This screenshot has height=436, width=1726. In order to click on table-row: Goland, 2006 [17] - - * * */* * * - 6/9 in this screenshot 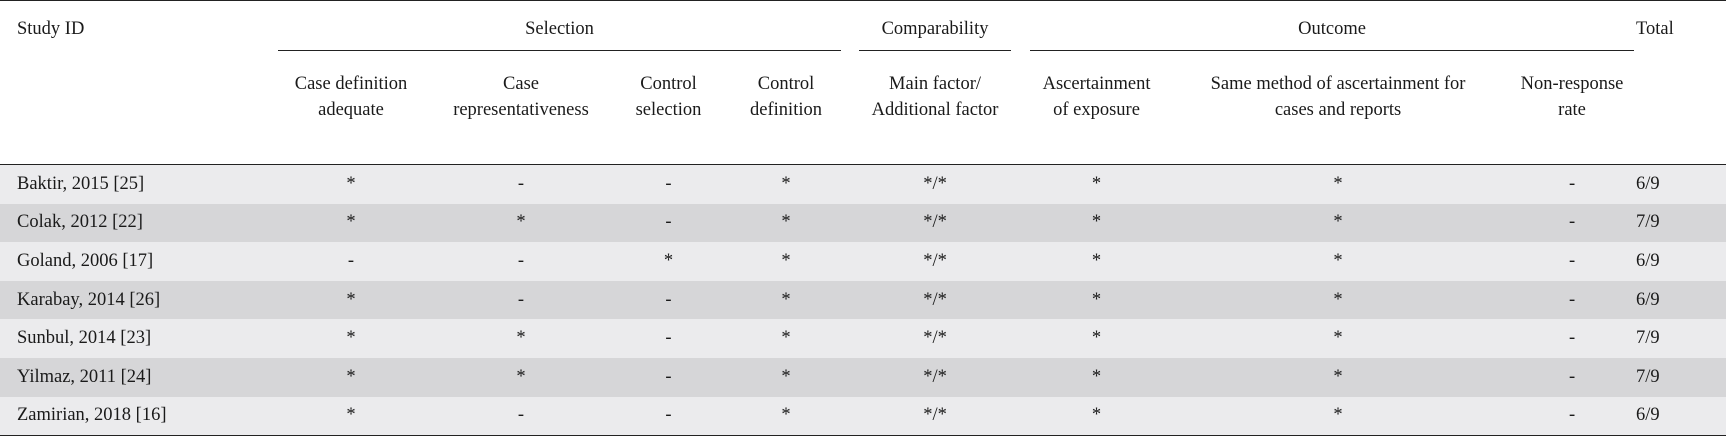, I will do `click(863, 261)`.